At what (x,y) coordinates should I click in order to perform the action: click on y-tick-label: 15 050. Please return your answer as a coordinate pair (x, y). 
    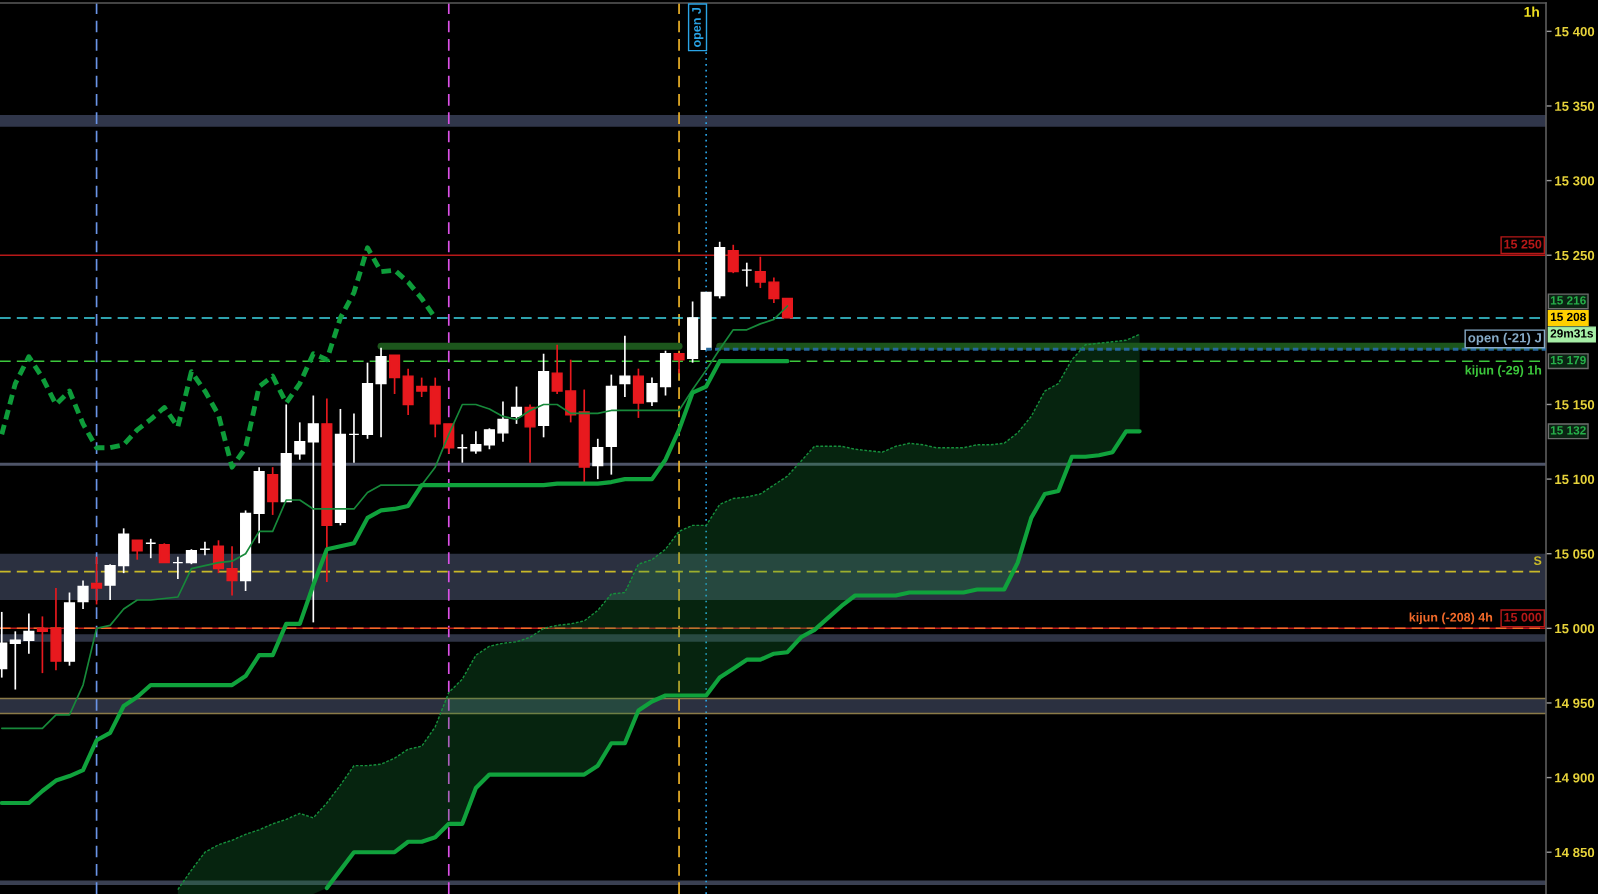
    Looking at the image, I should click on (1575, 554).